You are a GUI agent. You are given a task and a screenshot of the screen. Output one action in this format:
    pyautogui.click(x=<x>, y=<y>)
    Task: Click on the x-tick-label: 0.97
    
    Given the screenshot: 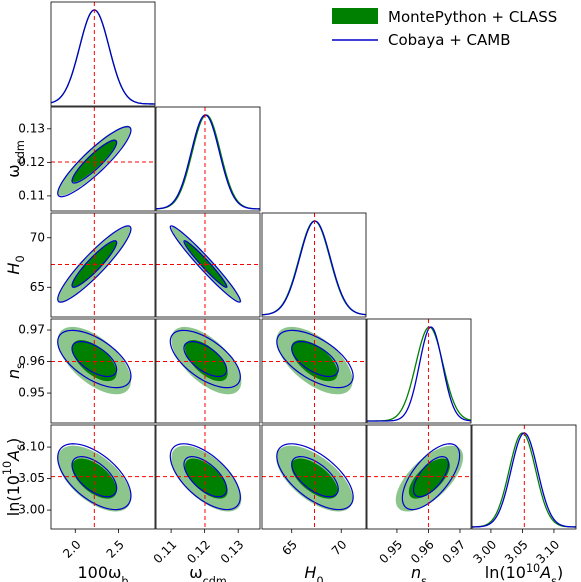 What is the action you would take?
    pyautogui.click(x=454, y=551)
    